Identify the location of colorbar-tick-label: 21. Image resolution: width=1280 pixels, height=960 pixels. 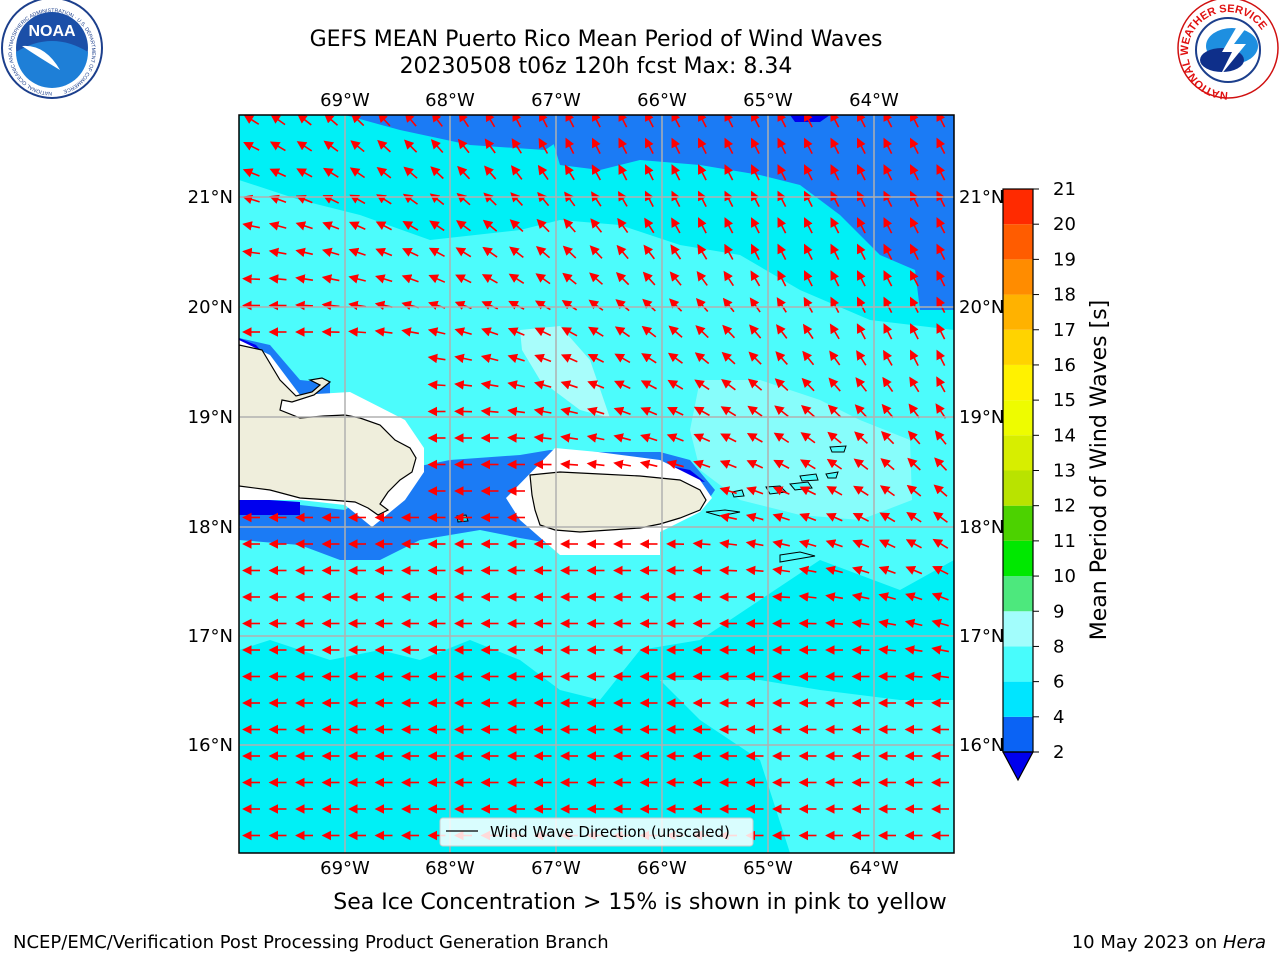
(1064, 189).